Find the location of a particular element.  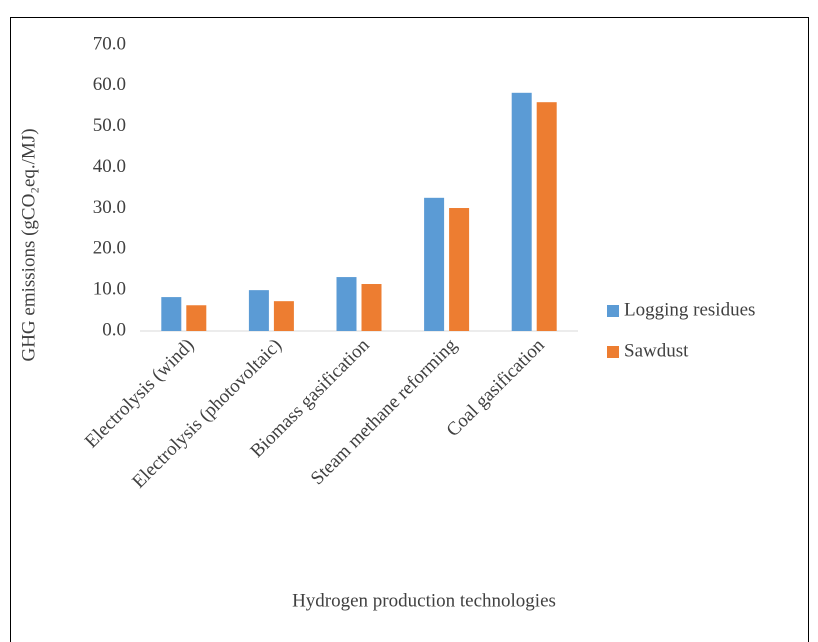

y-tick-label: 60.0 is located at coordinates (109, 84).